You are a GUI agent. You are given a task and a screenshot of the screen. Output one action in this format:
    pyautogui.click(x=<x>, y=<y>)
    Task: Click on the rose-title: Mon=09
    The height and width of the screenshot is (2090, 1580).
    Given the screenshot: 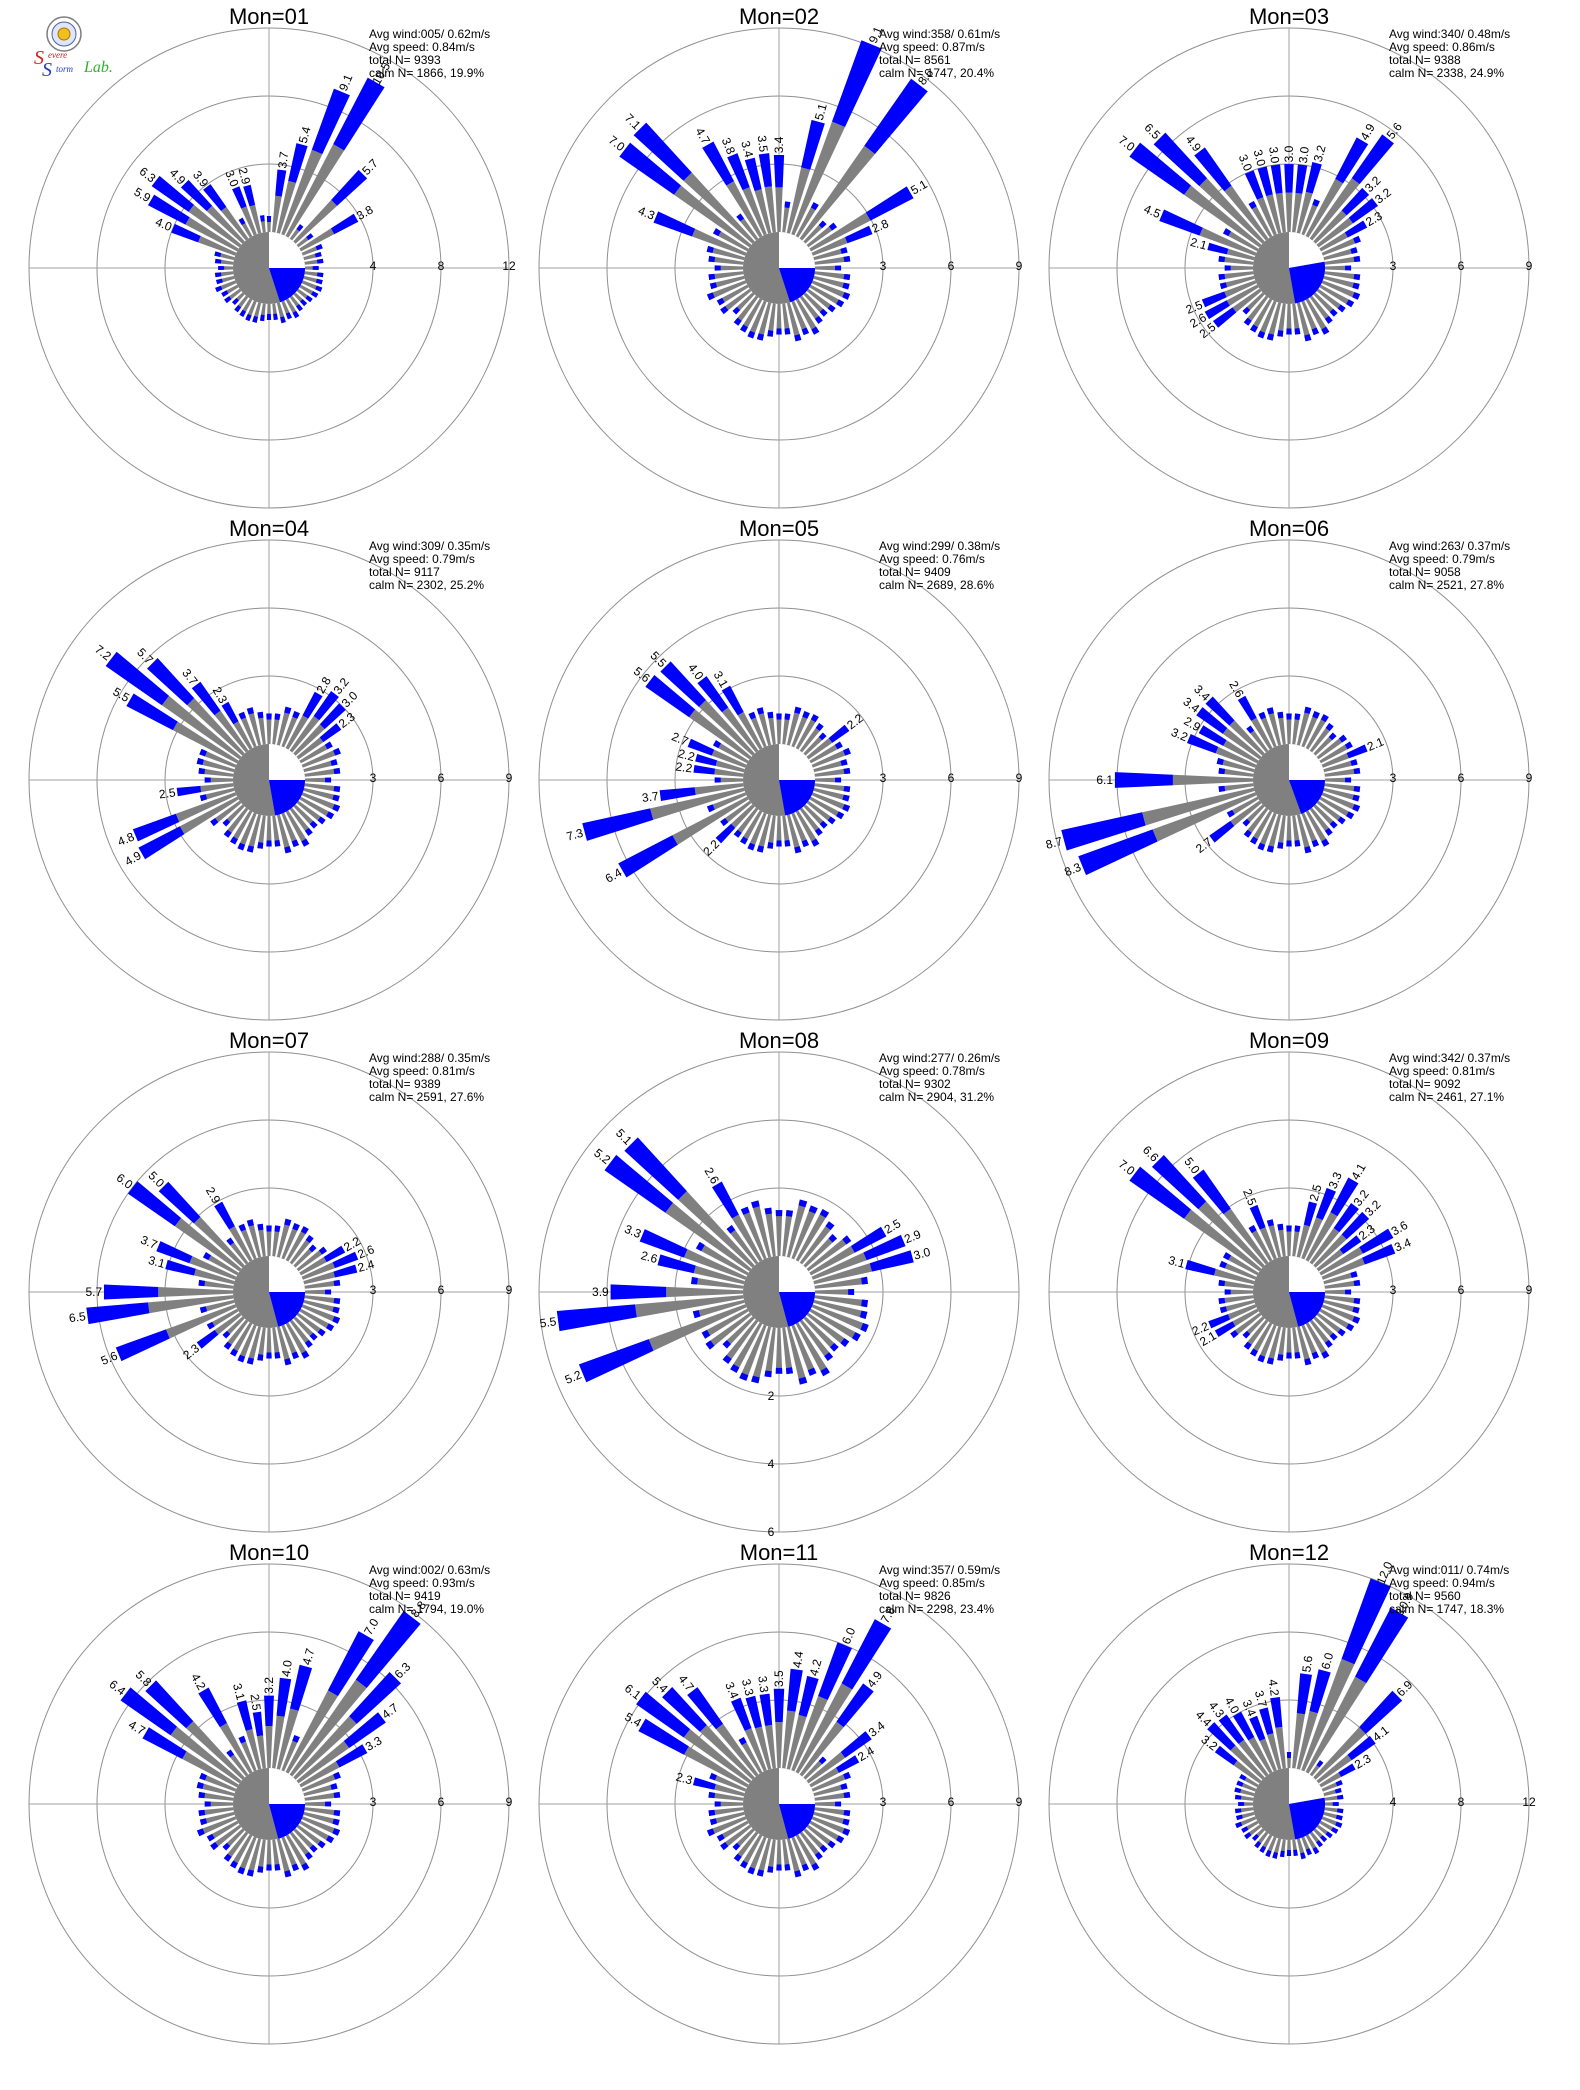 What is the action you would take?
    pyautogui.click(x=1289, y=1040)
    